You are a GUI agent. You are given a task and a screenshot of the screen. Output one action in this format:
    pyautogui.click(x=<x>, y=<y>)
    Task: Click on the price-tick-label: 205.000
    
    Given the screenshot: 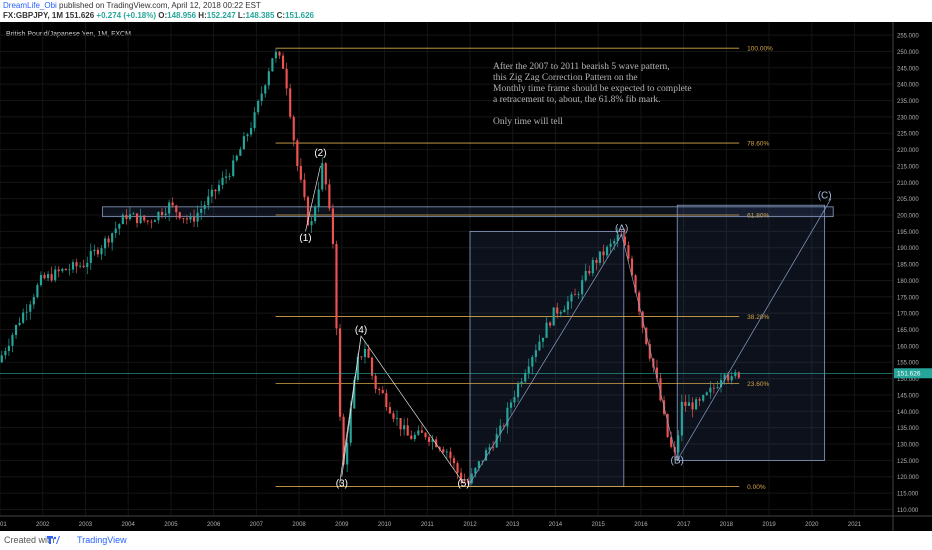 What is the action you would take?
    pyautogui.click(x=908, y=200)
    